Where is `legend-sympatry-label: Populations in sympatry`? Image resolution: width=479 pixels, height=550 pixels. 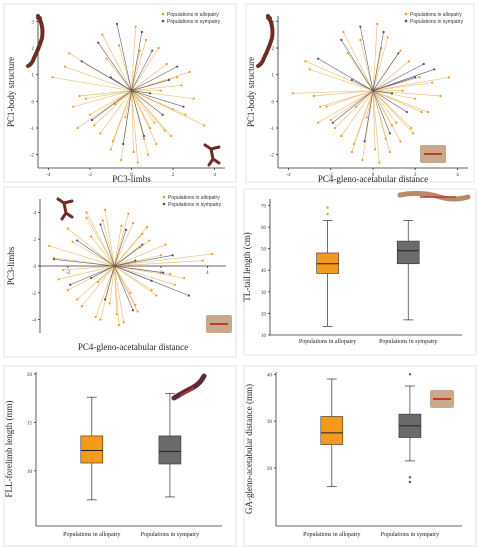
legend-sympatry-label: Populations in sympatry is located at coordinates (195, 205).